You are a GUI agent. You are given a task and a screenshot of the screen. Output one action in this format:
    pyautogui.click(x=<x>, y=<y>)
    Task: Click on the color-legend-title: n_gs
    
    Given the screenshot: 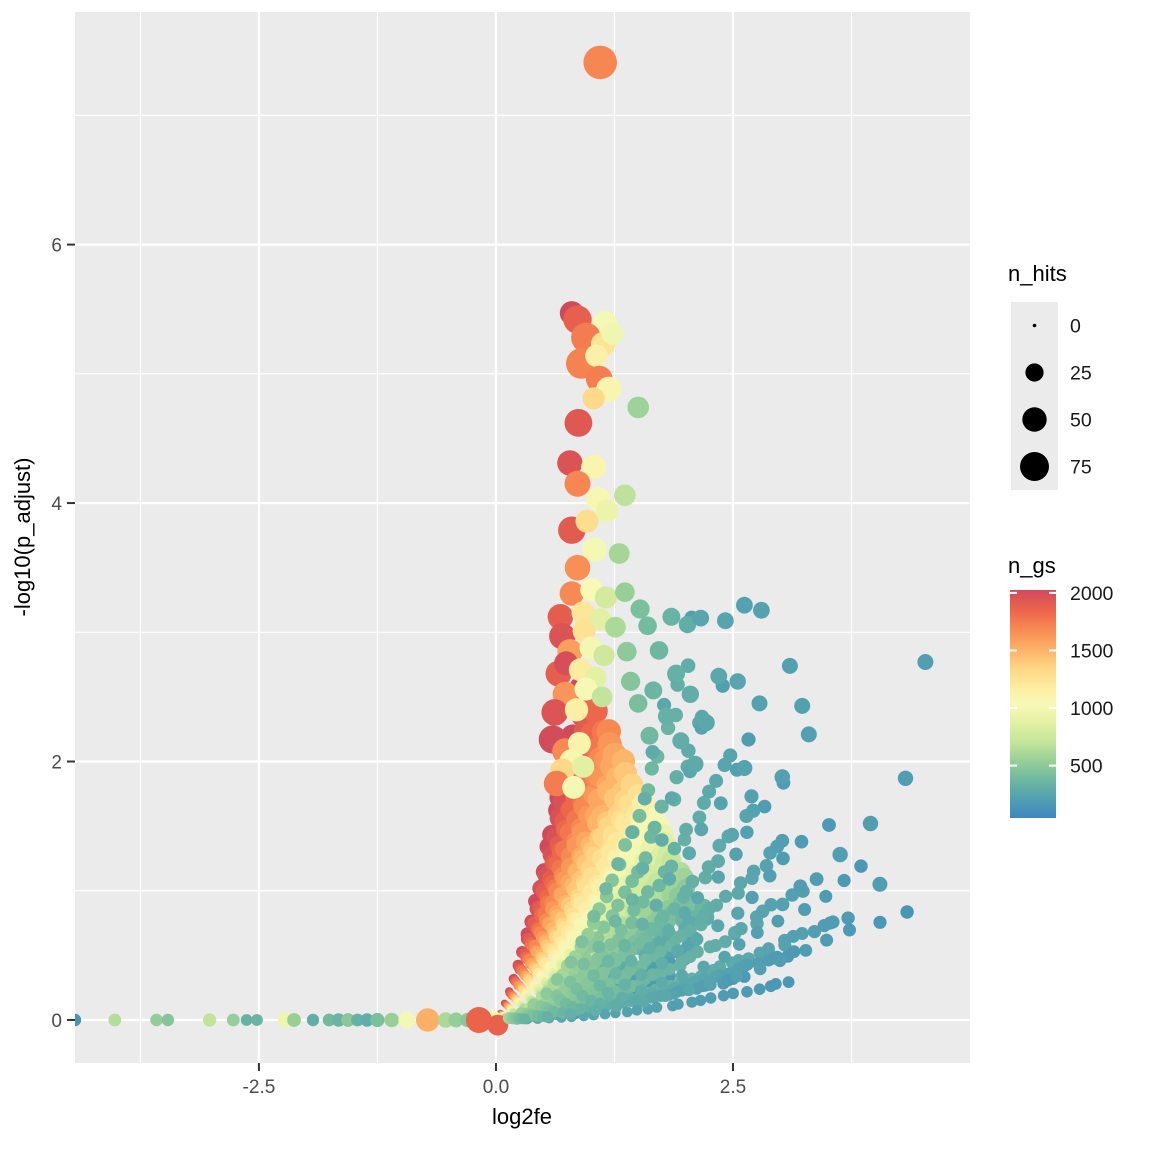 What is the action you would take?
    pyautogui.click(x=1032, y=565)
    